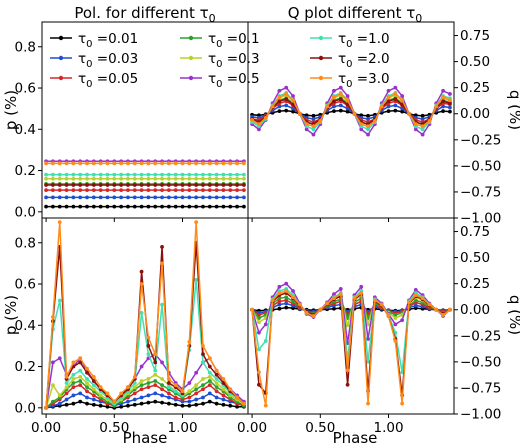 This screenshot has width=520, height=448. I want to click on x-tick-label: 0.50, so click(114, 428).